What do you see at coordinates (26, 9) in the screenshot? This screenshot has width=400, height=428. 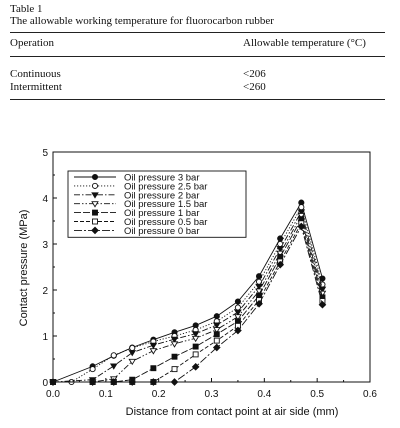 I see `table-label: Table 1` at bounding box center [26, 9].